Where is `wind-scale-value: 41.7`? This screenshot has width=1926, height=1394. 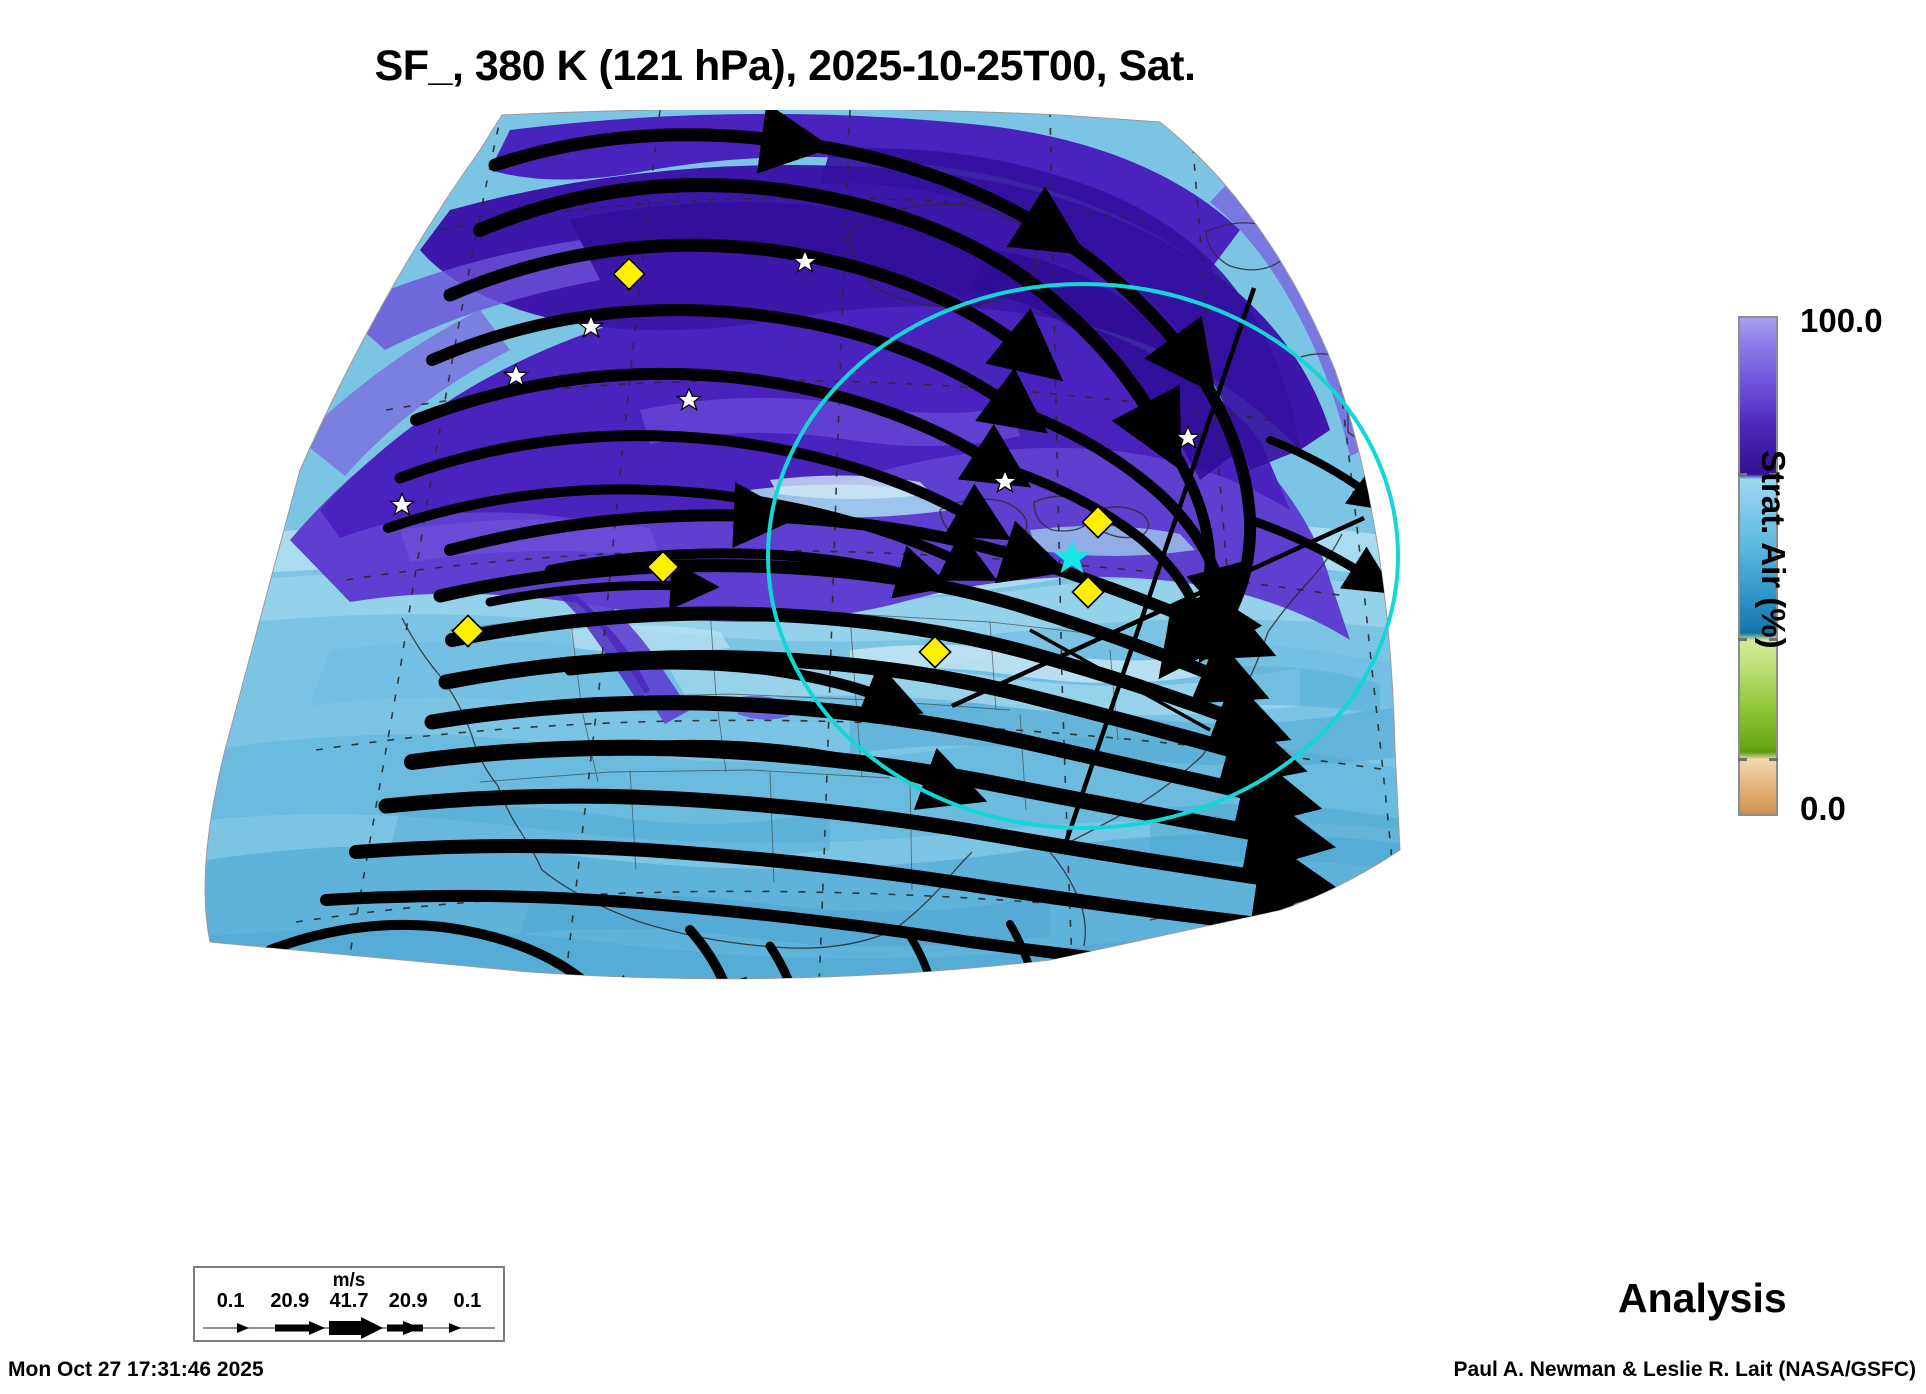
wind-scale-value: 41.7 is located at coordinates (349, 1301).